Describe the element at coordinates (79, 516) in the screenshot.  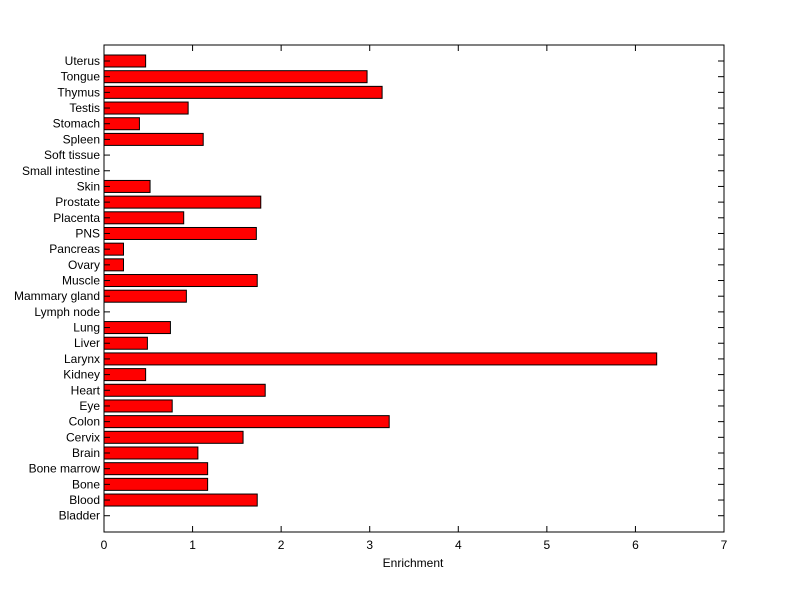
I see `category-label: Bladder` at that location.